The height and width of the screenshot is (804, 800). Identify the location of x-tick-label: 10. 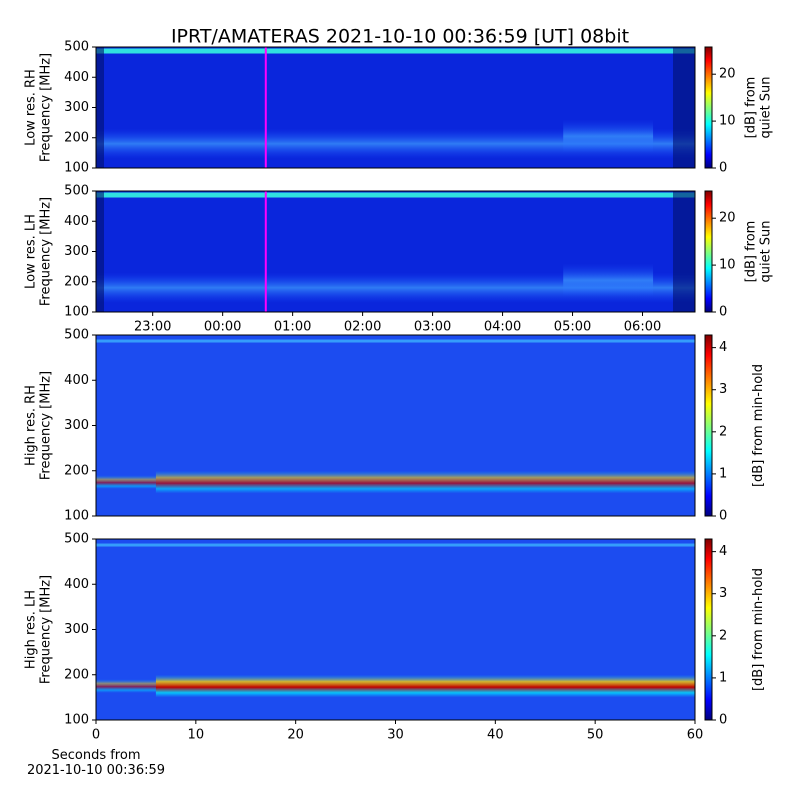
(196, 735).